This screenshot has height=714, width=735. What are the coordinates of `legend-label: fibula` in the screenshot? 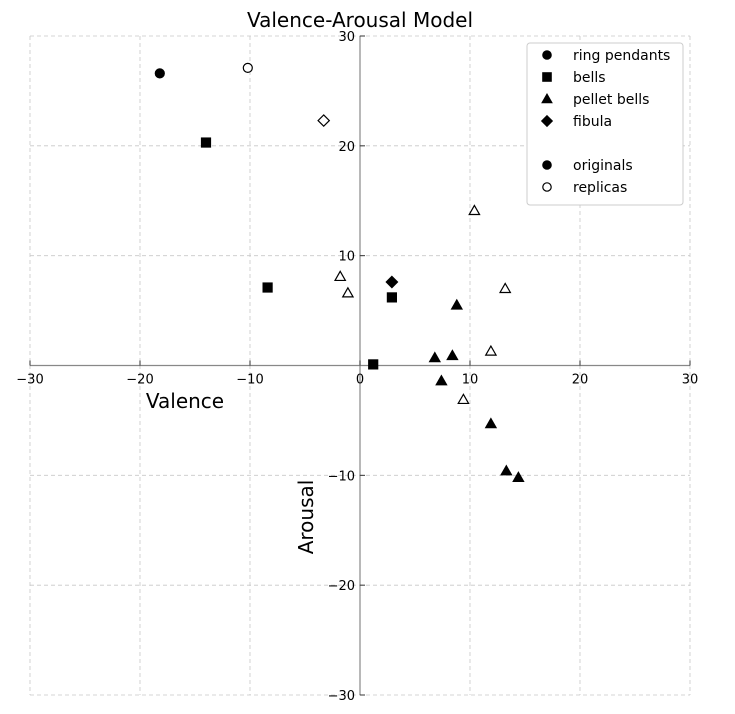 It's located at (592, 122).